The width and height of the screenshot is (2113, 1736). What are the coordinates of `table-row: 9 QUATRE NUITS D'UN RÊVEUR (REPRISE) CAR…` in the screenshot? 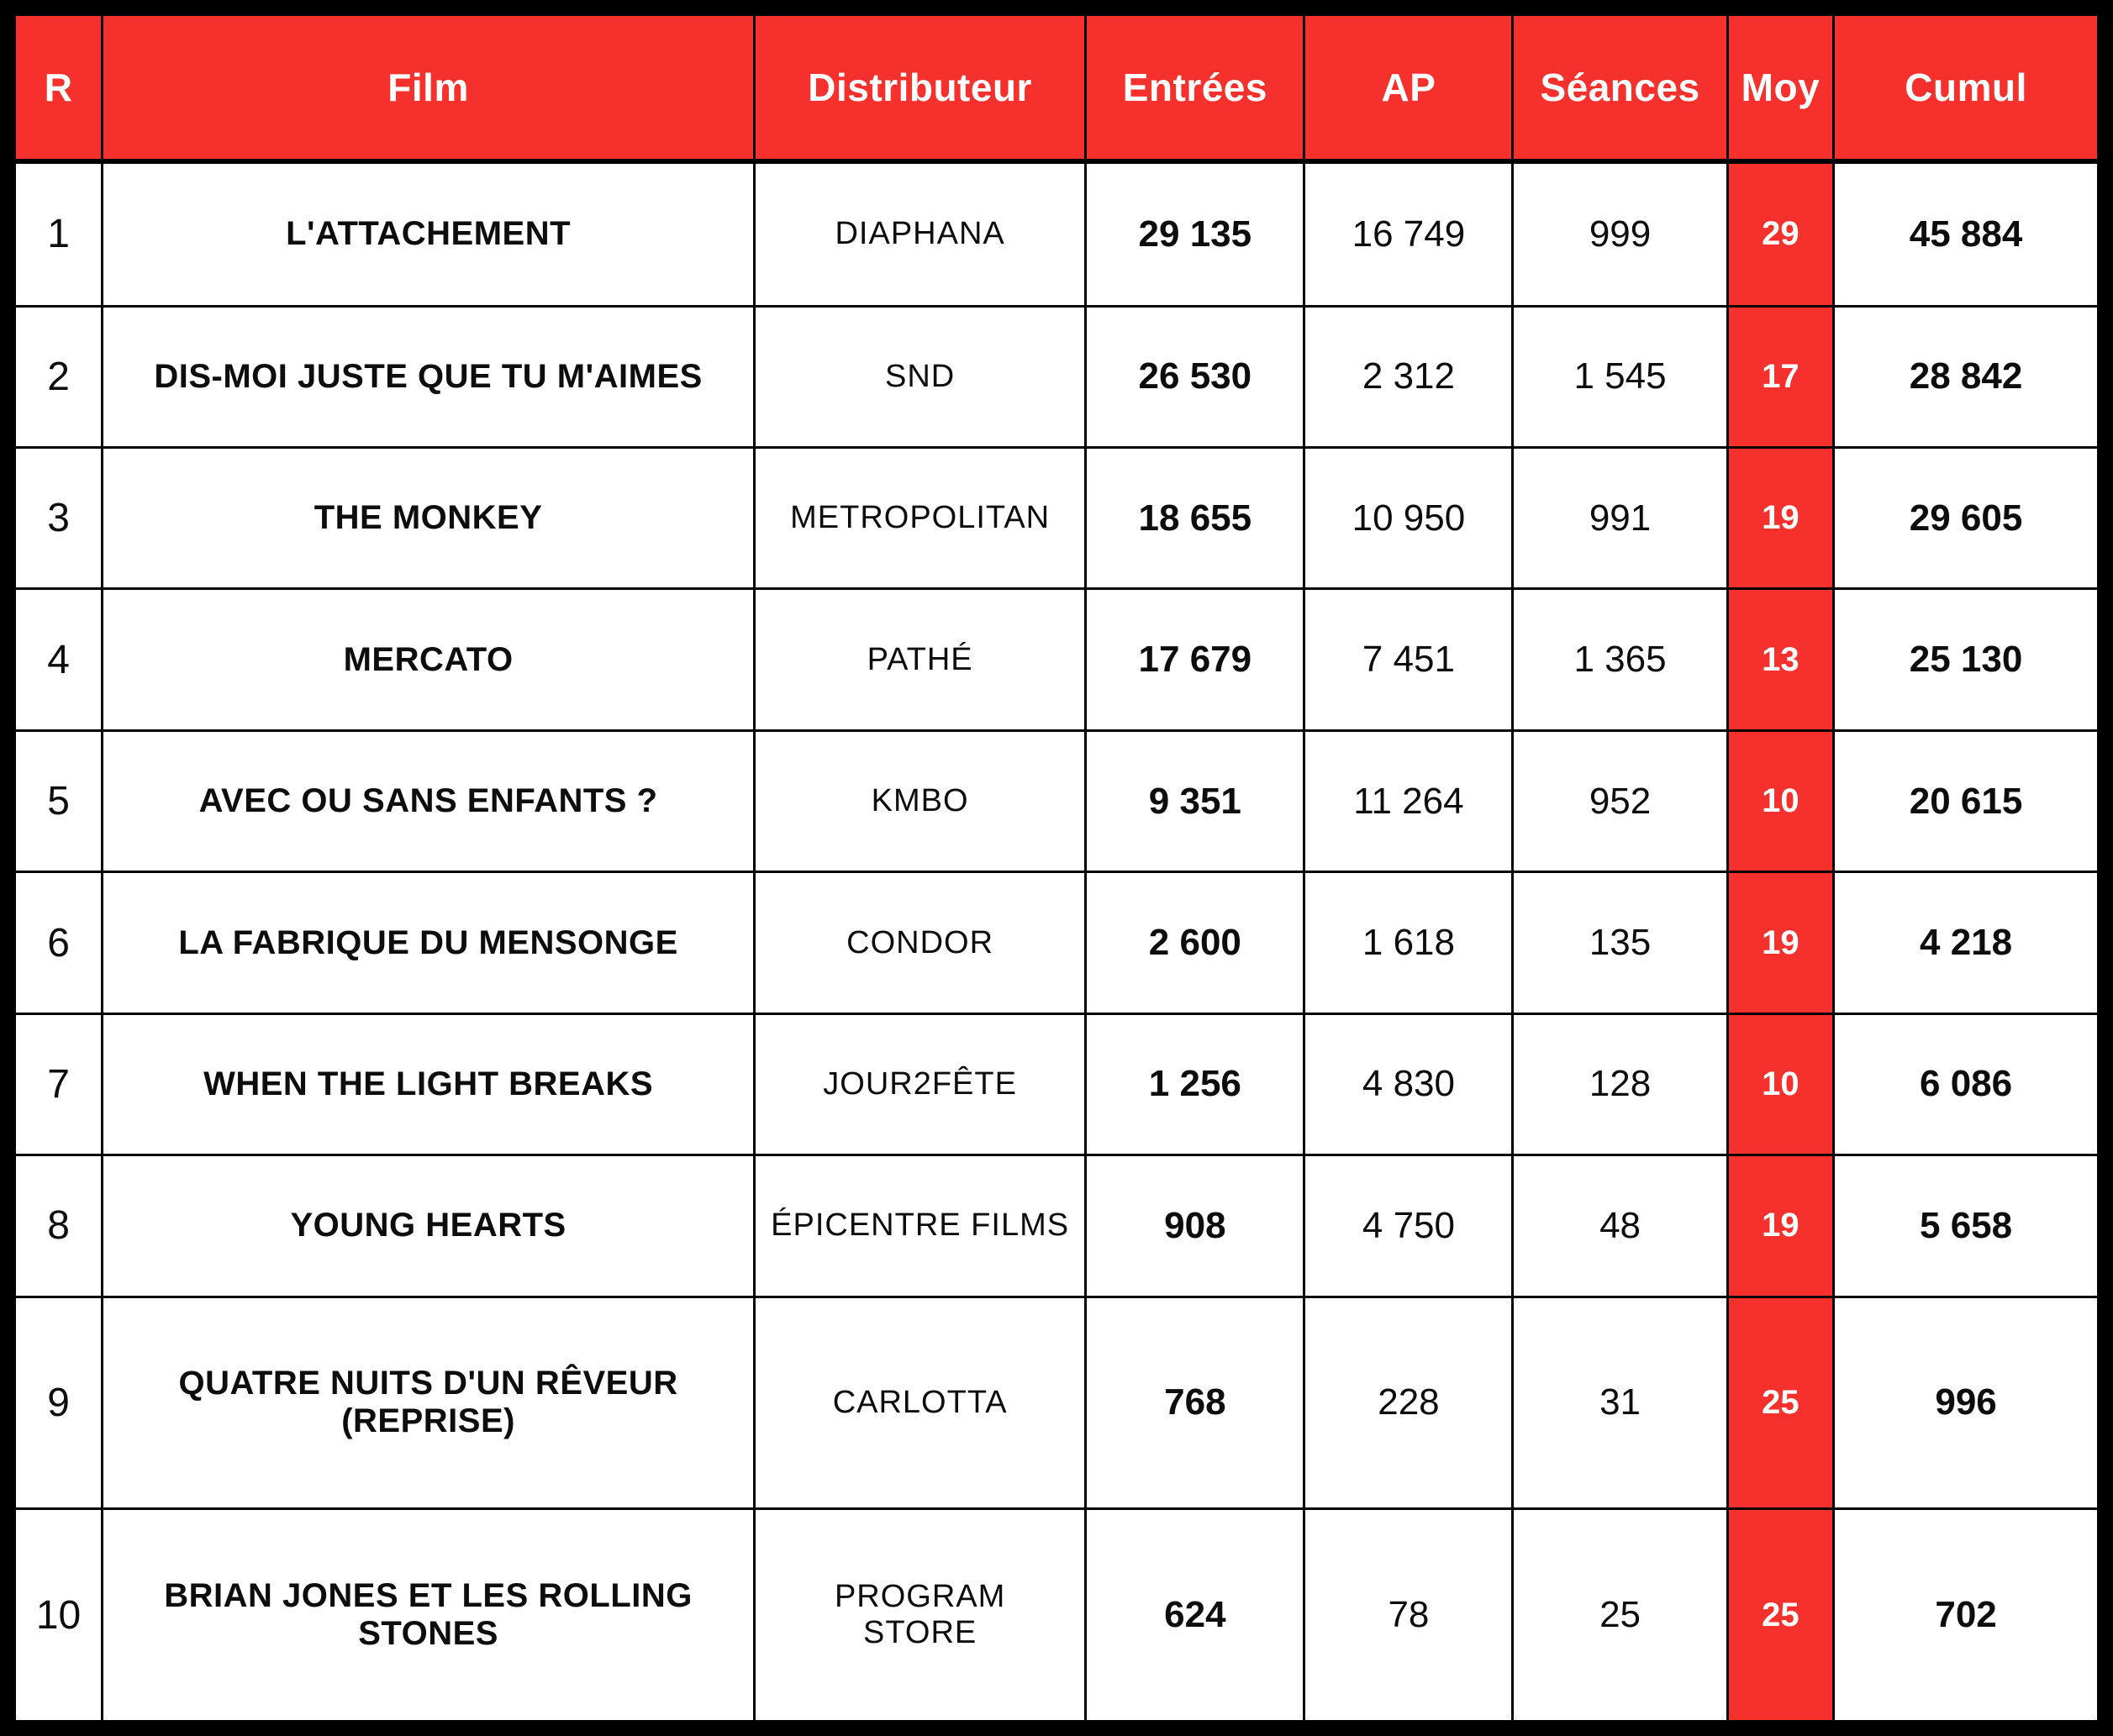 It's located at (1056, 1403).